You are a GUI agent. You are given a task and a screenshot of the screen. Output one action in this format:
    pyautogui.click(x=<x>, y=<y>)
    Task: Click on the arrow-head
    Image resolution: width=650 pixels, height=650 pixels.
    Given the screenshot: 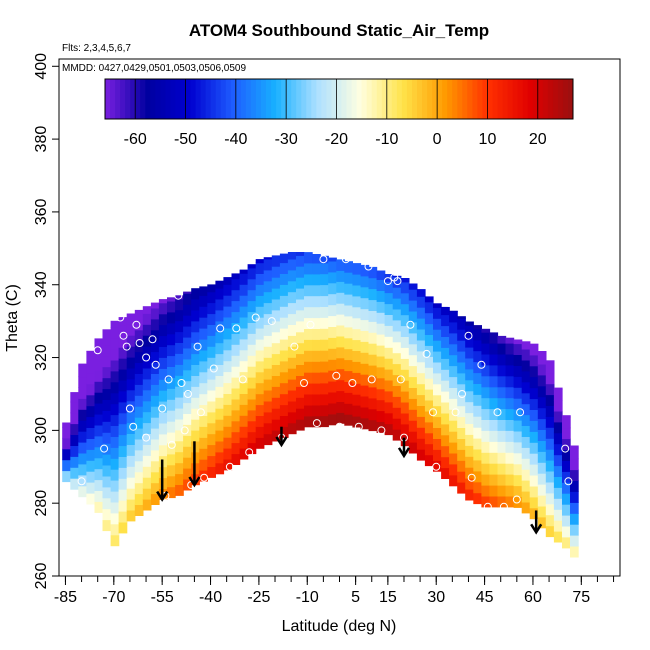 What is the action you would take?
    pyautogui.click(x=536, y=529)
    